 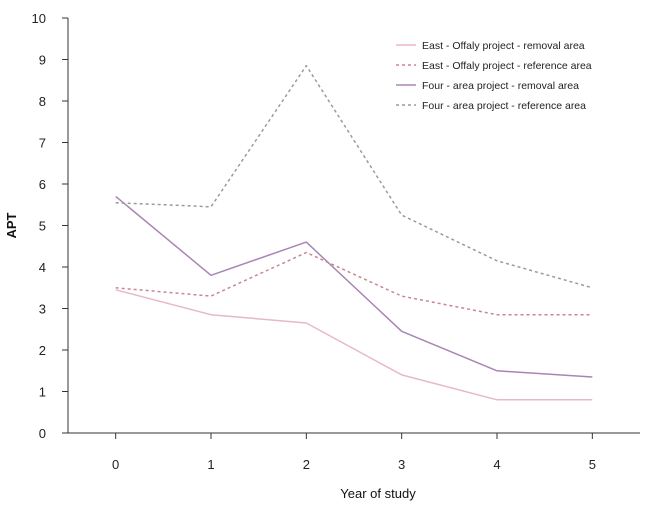 What do you see at coordinates (306, 464) in the screenshot?
I see `x-tick-label: 2` at bounding box center [306, 464].